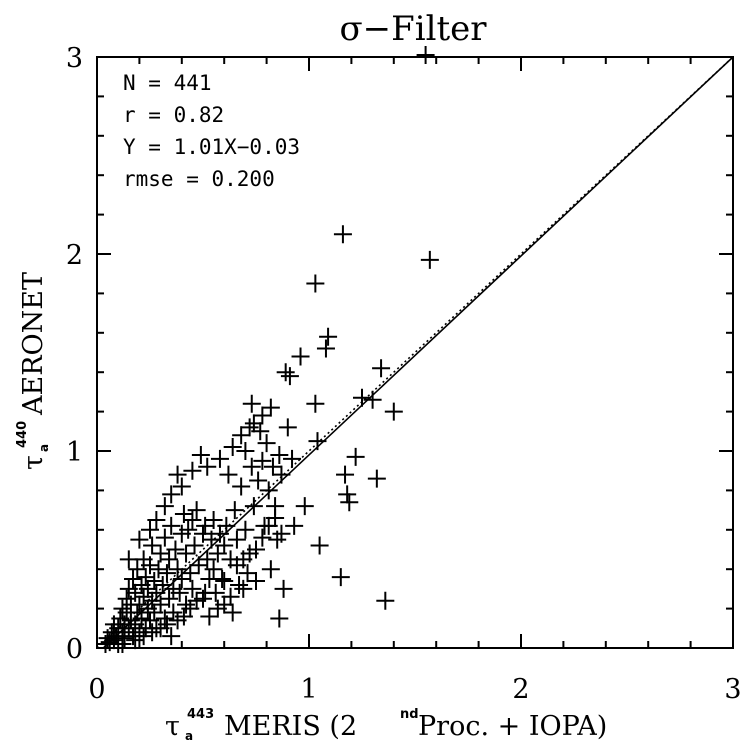 This screenshot has width=743, height=745. I want to click on x-axis-label-symbol: τ, so click(172, 726).